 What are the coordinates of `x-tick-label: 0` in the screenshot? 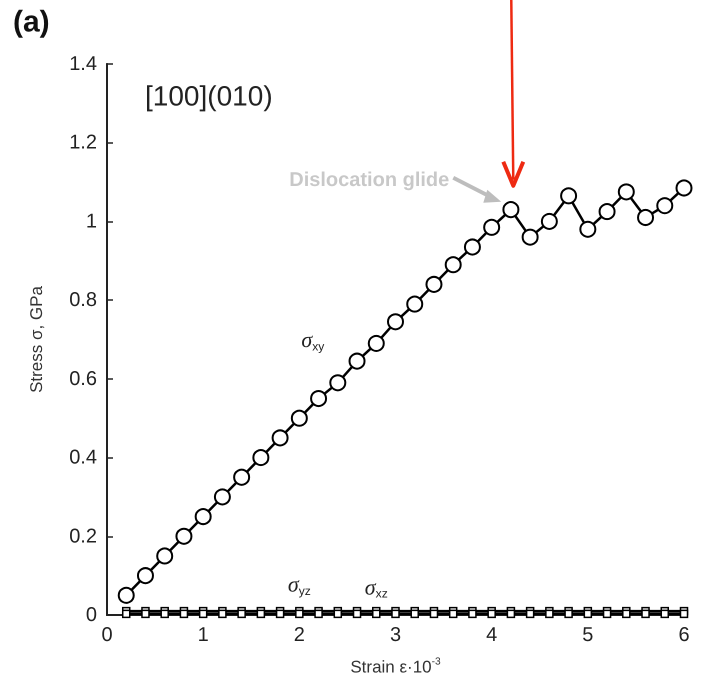 It's located at (107, 635).